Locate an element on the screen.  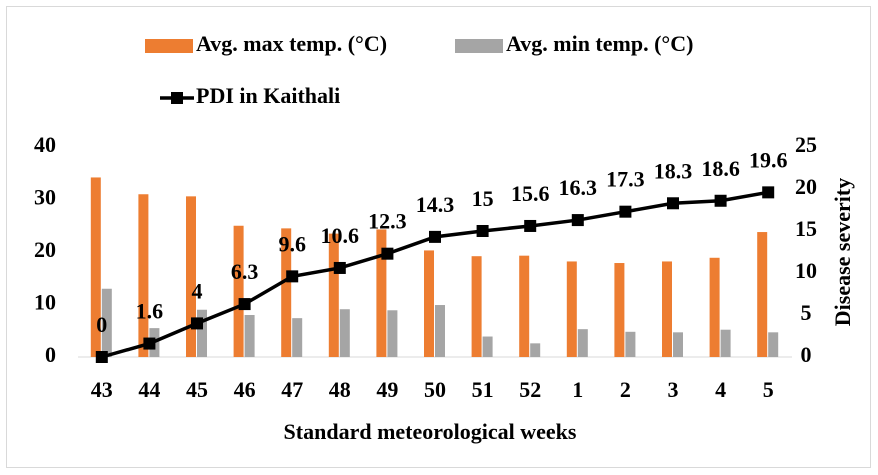
data-label: 18.3 is located at coordinates (673, 170).